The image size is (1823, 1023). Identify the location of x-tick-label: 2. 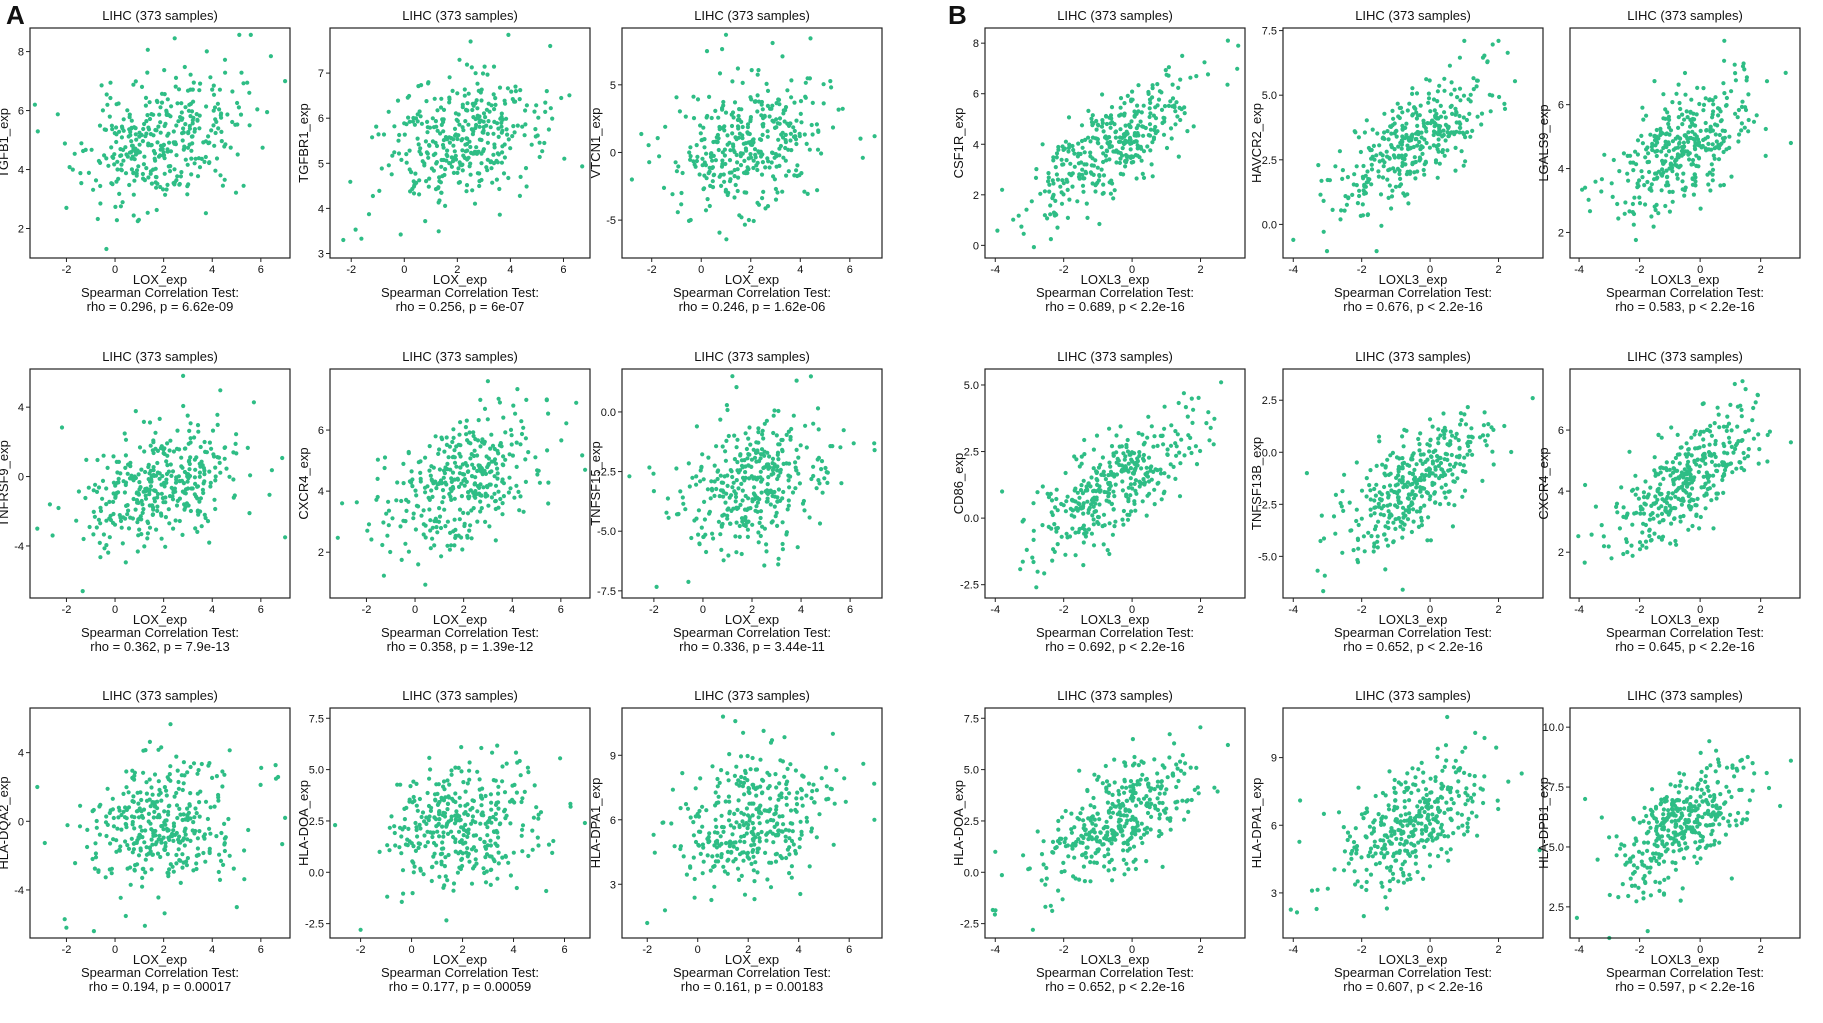
(164, 950).